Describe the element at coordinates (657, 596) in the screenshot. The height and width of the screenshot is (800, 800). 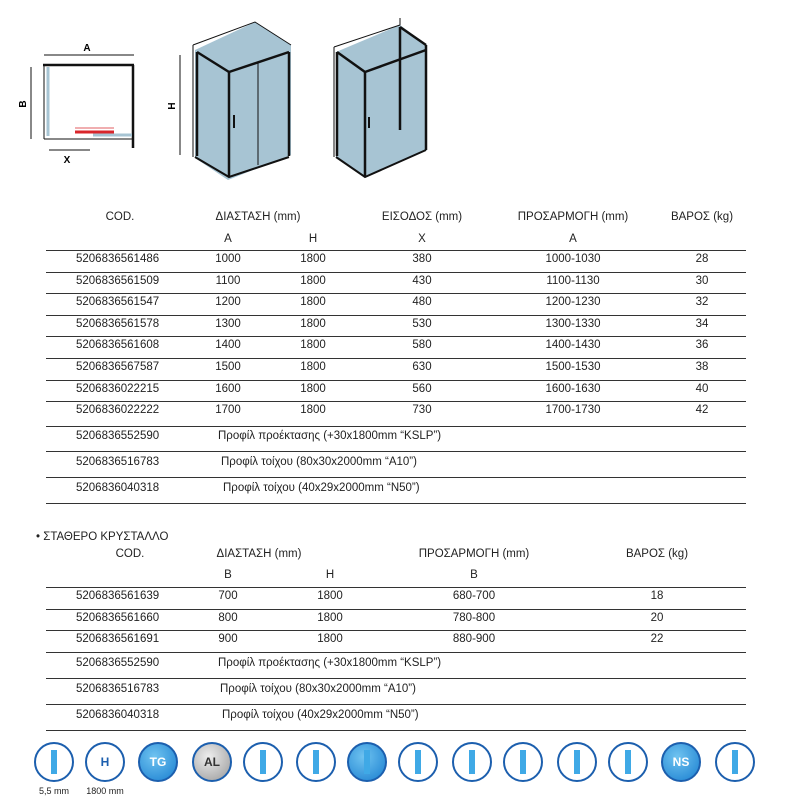
I see `cell-value: 18` at that location.